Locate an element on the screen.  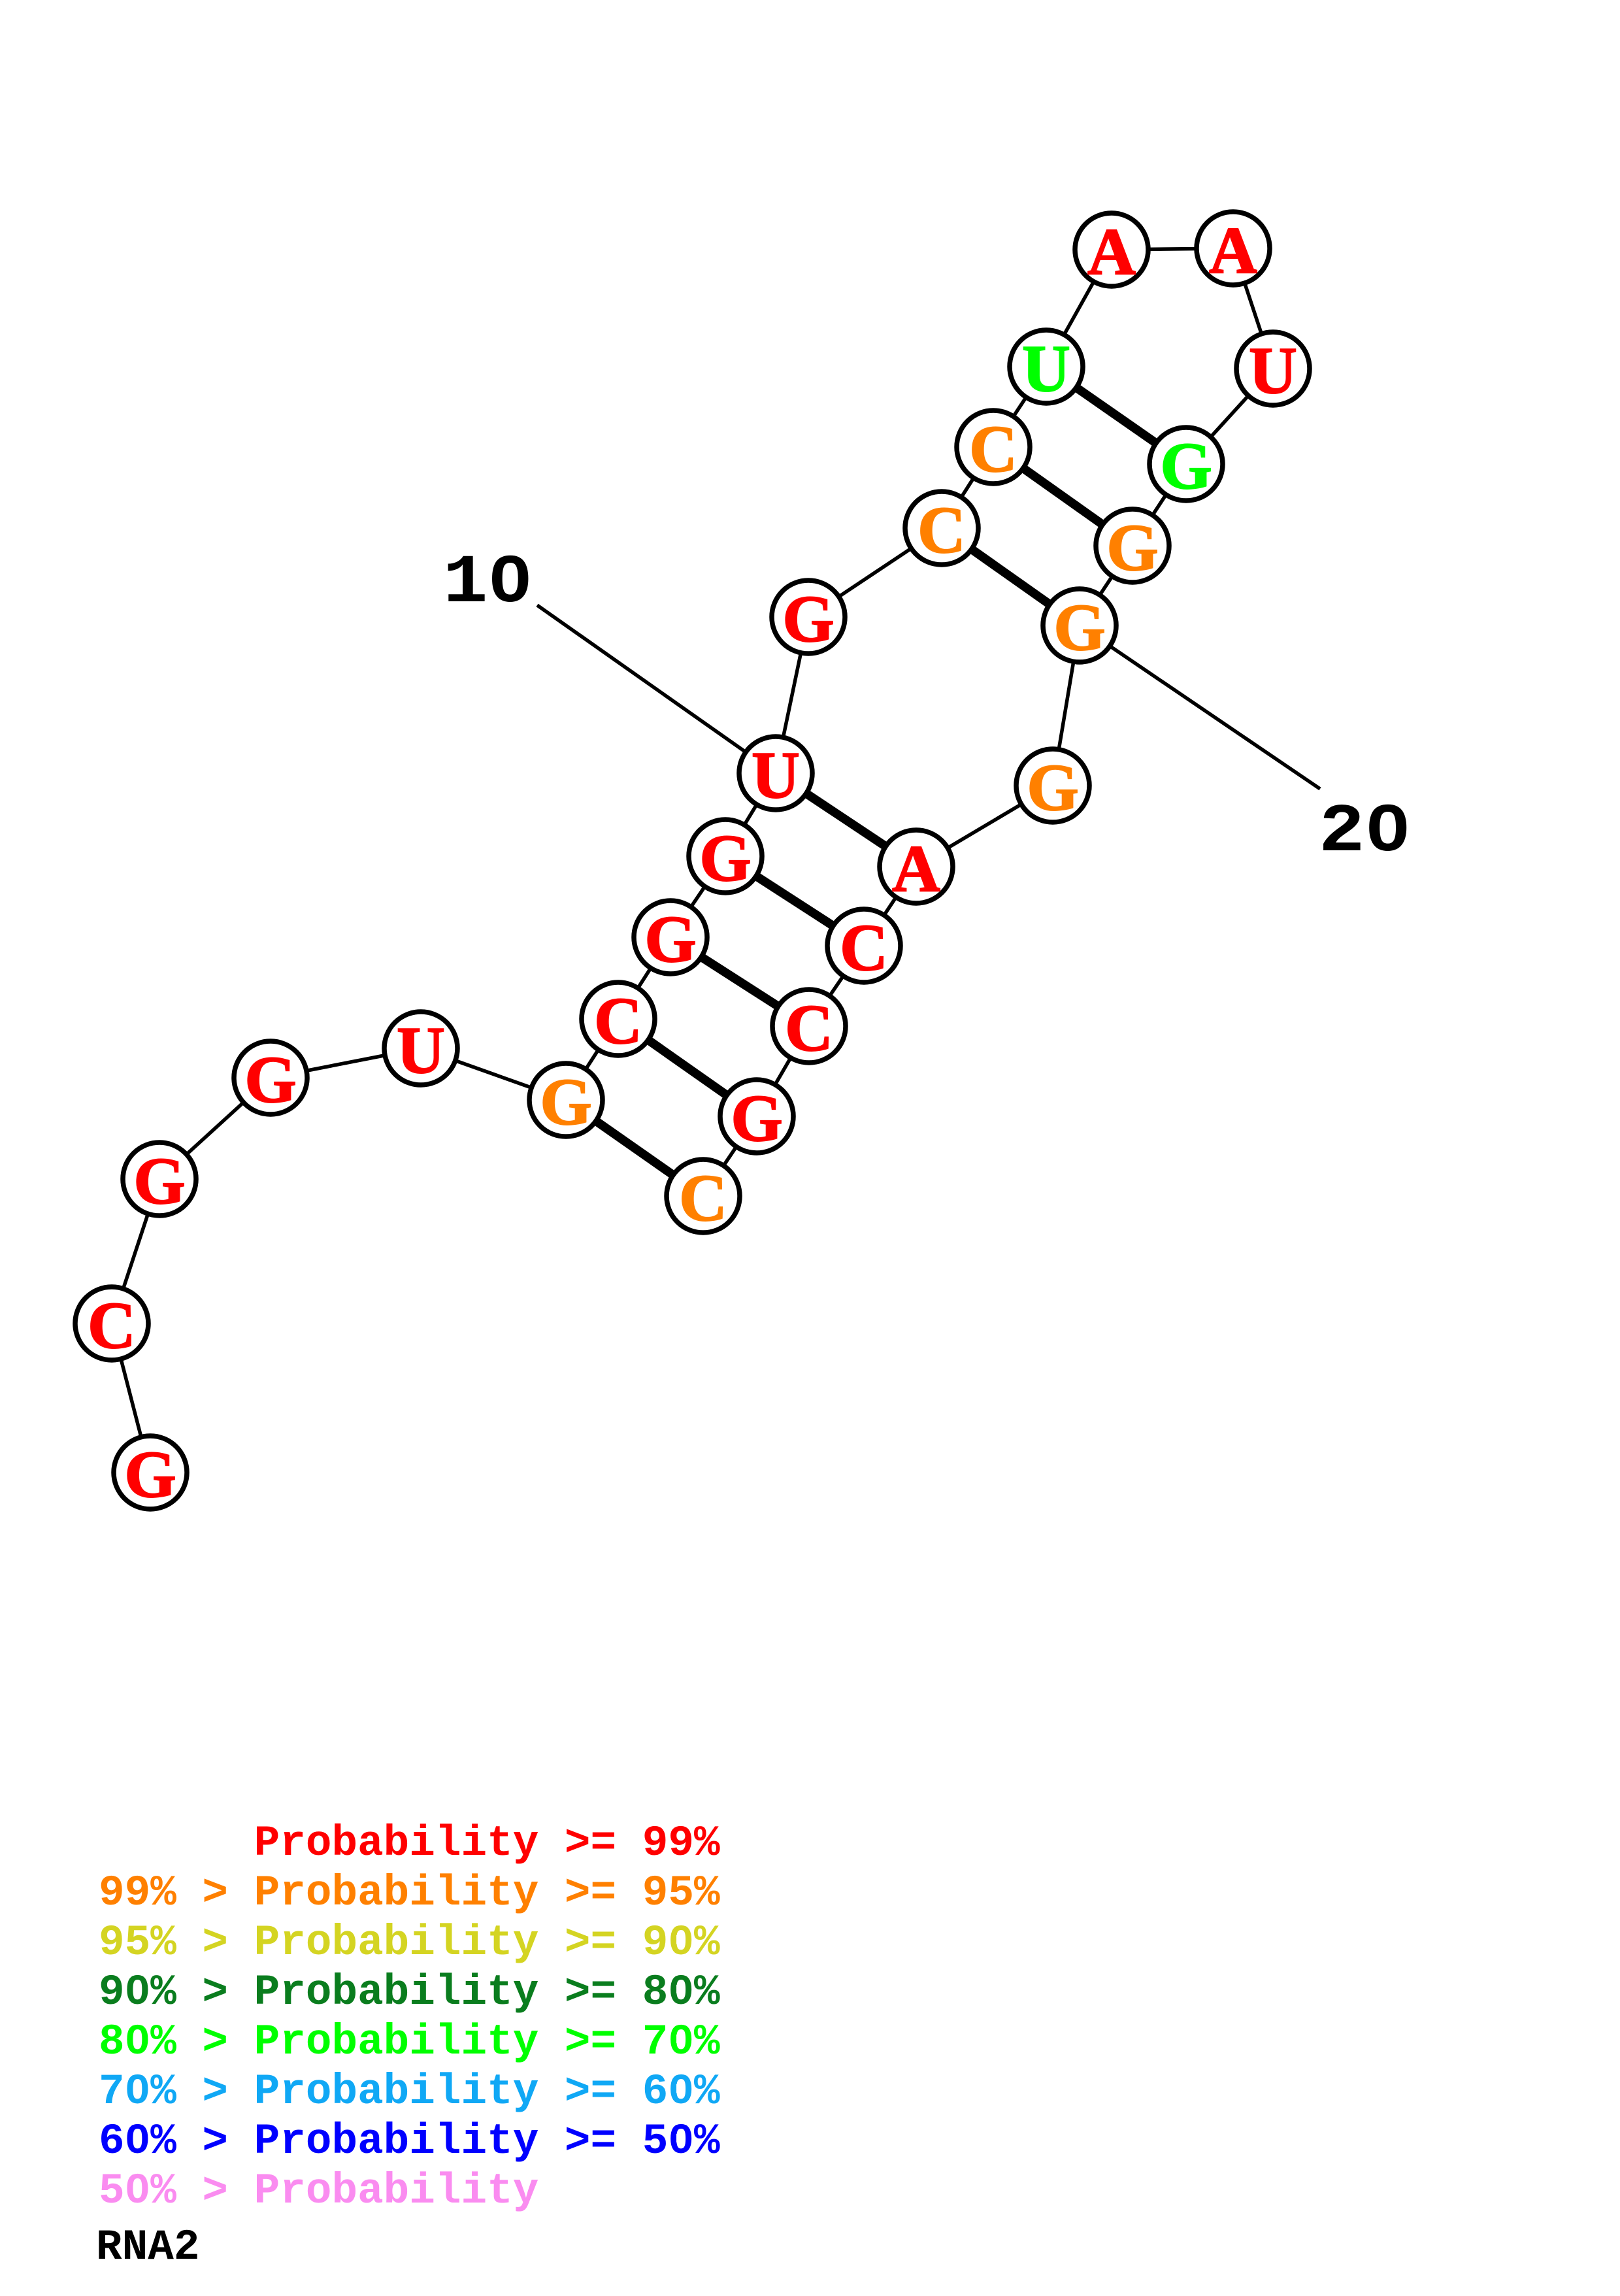
svg-text: 80% > Probability >= 70% is located at coordinates (409, 2042).